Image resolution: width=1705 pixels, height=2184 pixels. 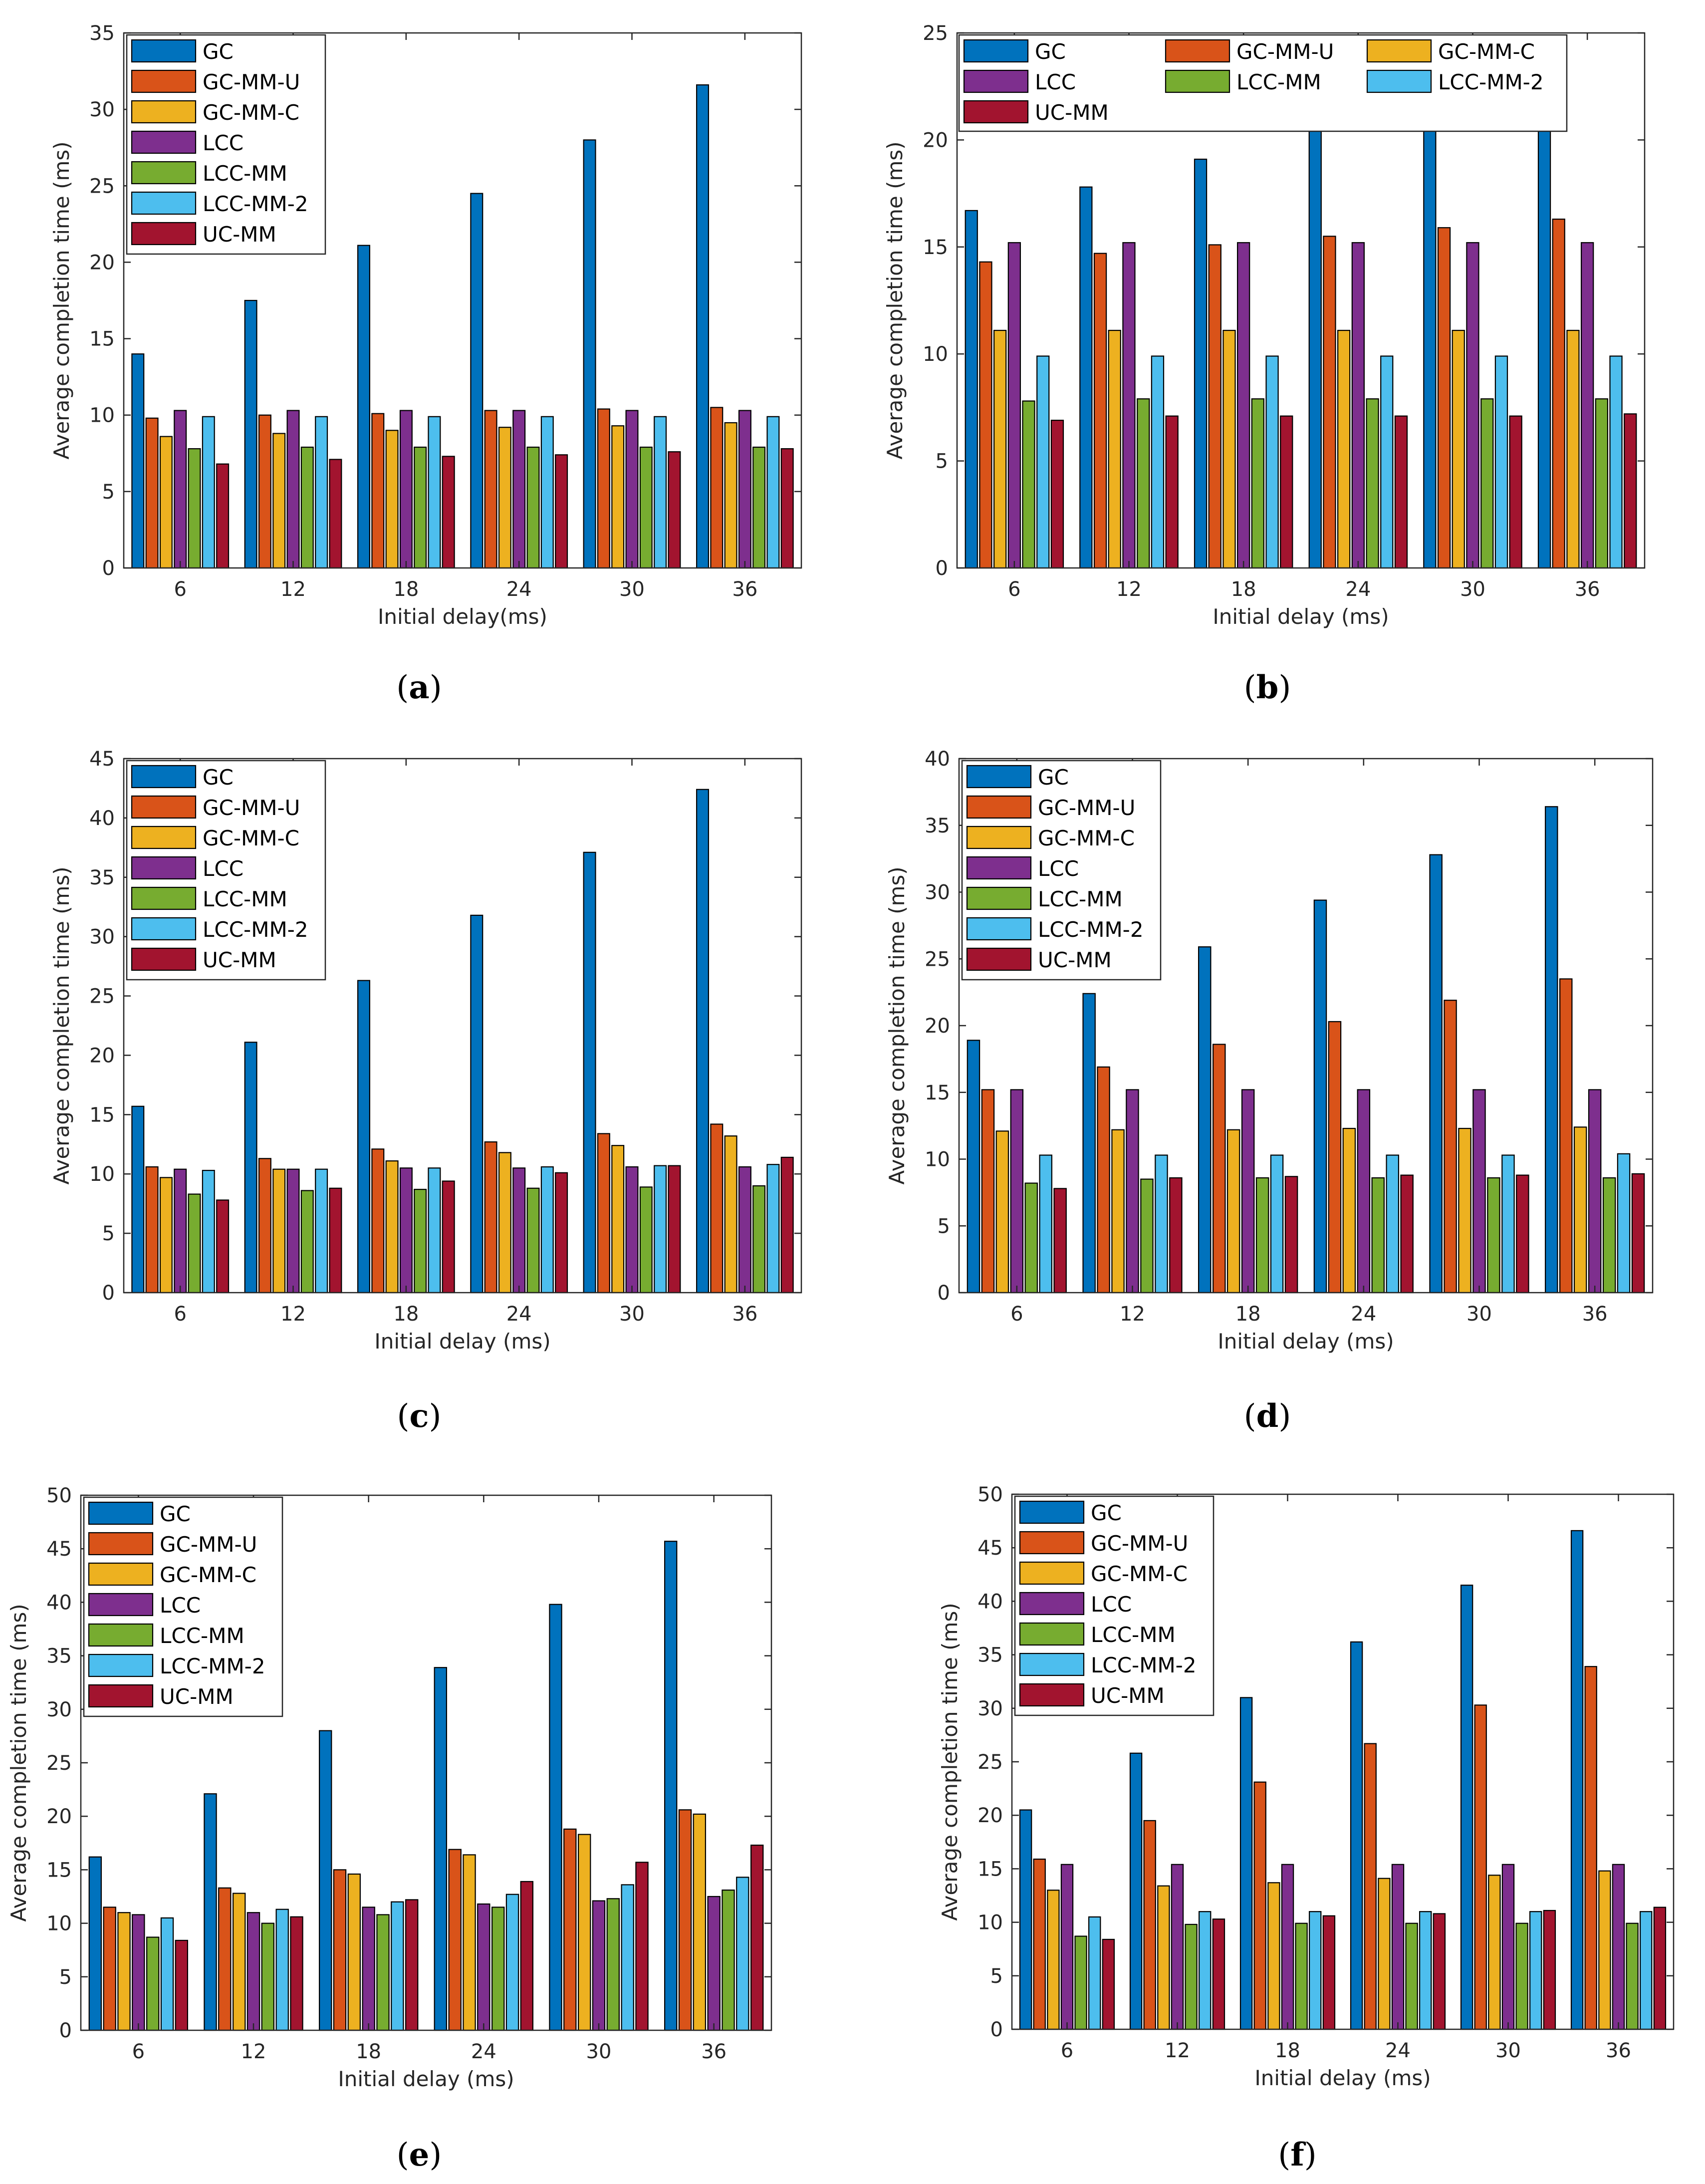 What do you see at coordinates (223, 143) in the screenshot?
I see `legend-label-lcc: LCC` at bounding box center [223, 143].